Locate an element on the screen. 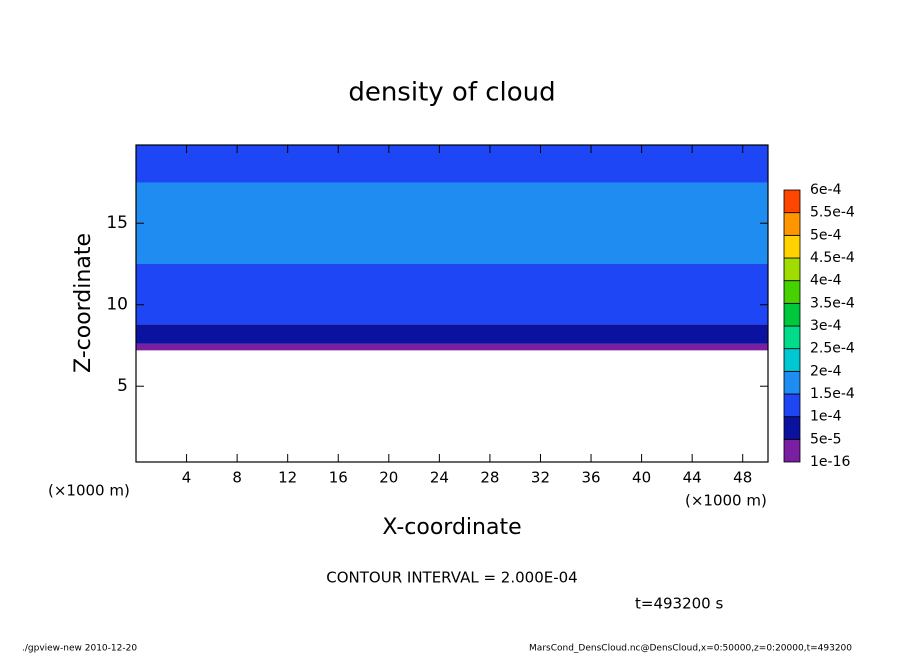  contour-interval: CONTOUR INTERVAL = 2.000E-04 is located at coordinates (451, 578).